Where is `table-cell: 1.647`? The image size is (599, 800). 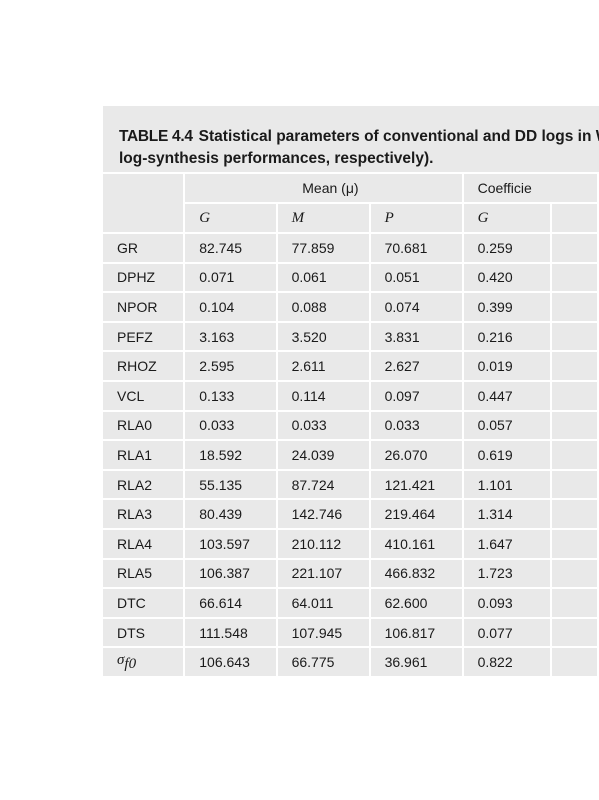 table-cell: 1.647 is located at coordinates (507, 544).